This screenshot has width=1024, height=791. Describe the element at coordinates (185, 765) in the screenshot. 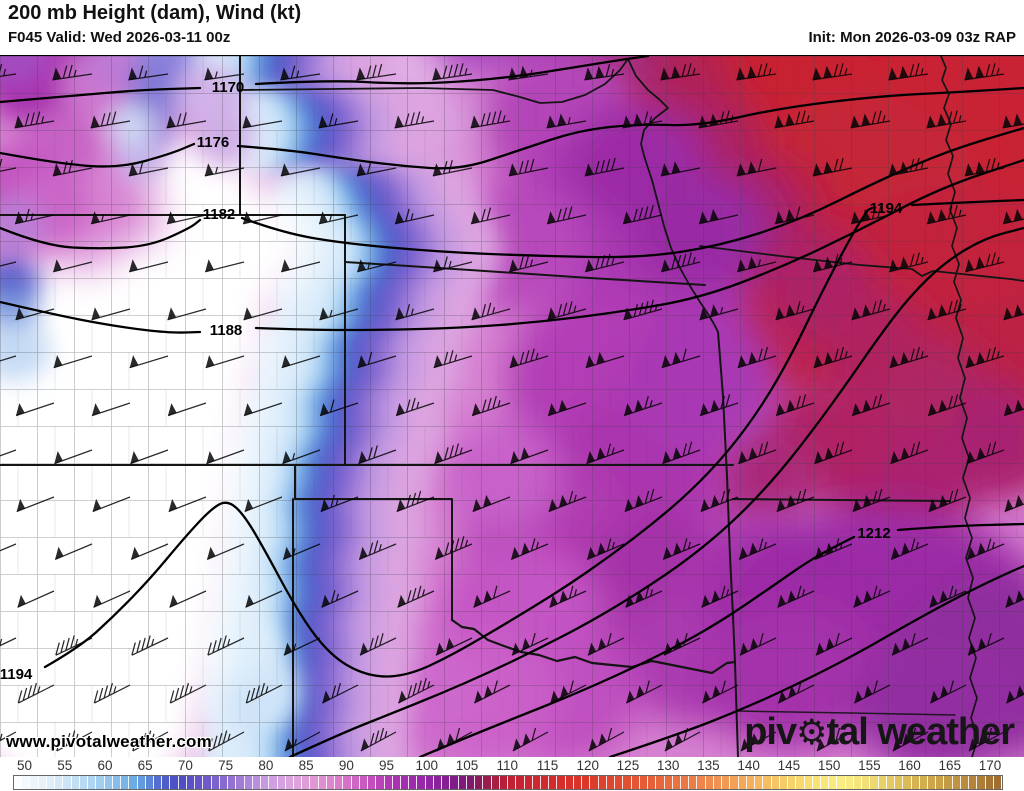

I see `colorbar-tick-label: 70` at that location.